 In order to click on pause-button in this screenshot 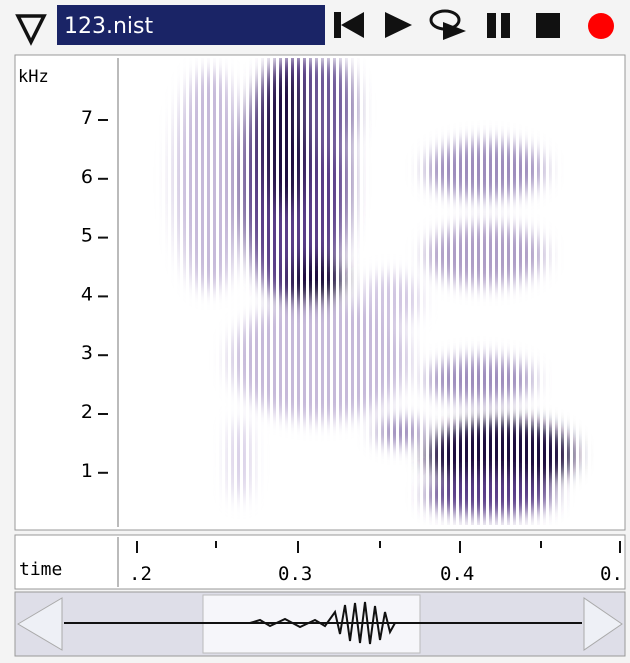, I will do `click(498, 25)`.